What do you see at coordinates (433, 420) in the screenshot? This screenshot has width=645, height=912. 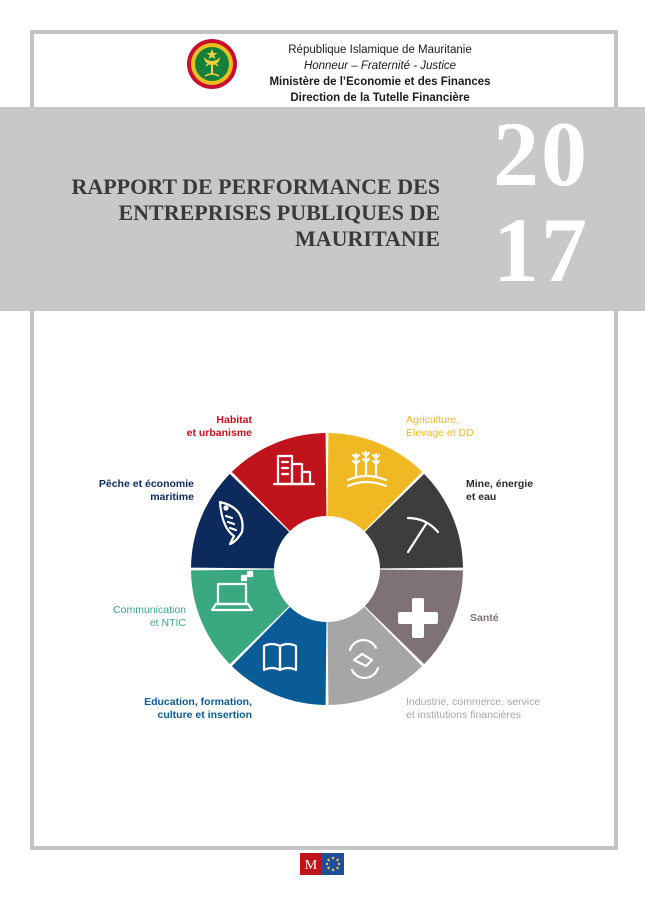 I see `sector-label-line1: Agriculture,` at bounding box center [433, 420].